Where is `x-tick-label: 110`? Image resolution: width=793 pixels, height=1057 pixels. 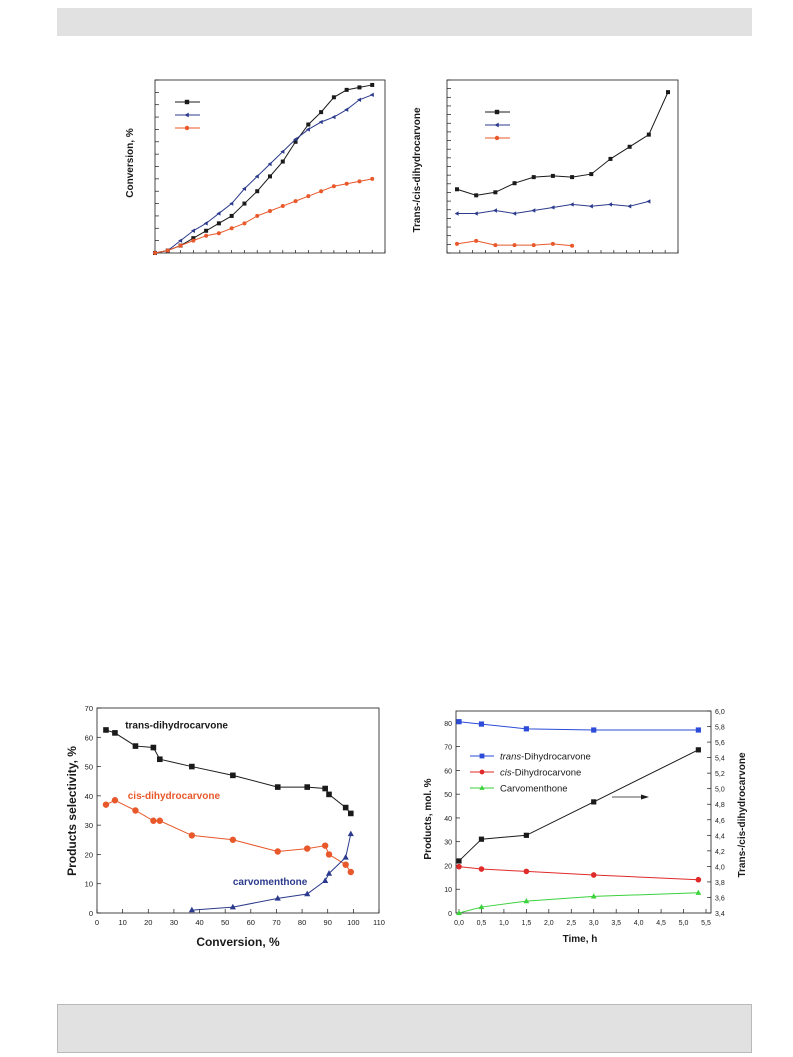 x-tick-label: 110 is located at coordinates (379, 922).